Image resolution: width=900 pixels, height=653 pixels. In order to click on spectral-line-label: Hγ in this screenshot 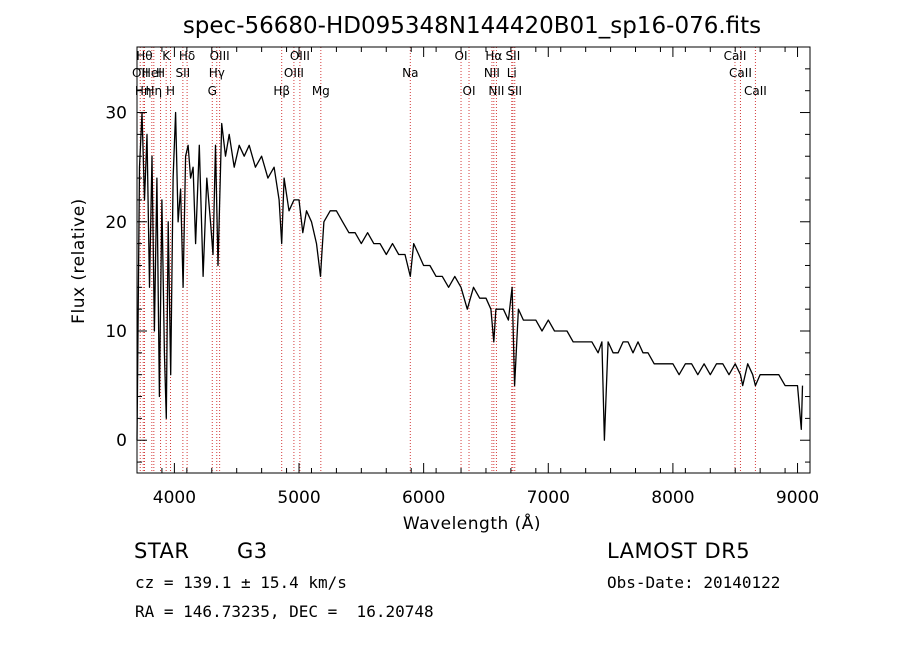, I will do `click(217, 73)`.